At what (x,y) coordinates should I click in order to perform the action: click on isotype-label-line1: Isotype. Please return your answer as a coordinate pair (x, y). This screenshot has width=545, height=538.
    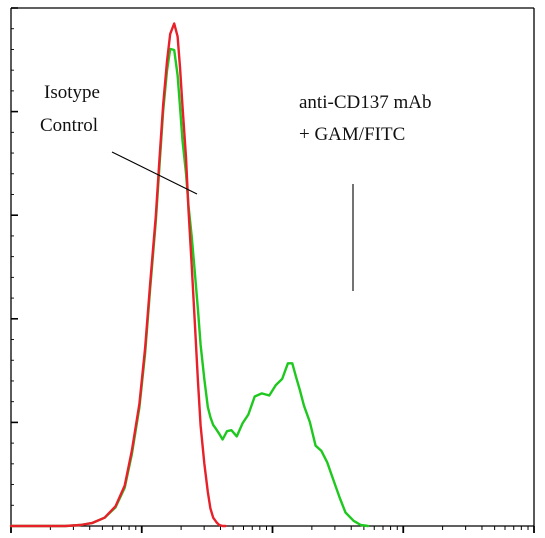
    Looking at the image, I should click on (72, 92).